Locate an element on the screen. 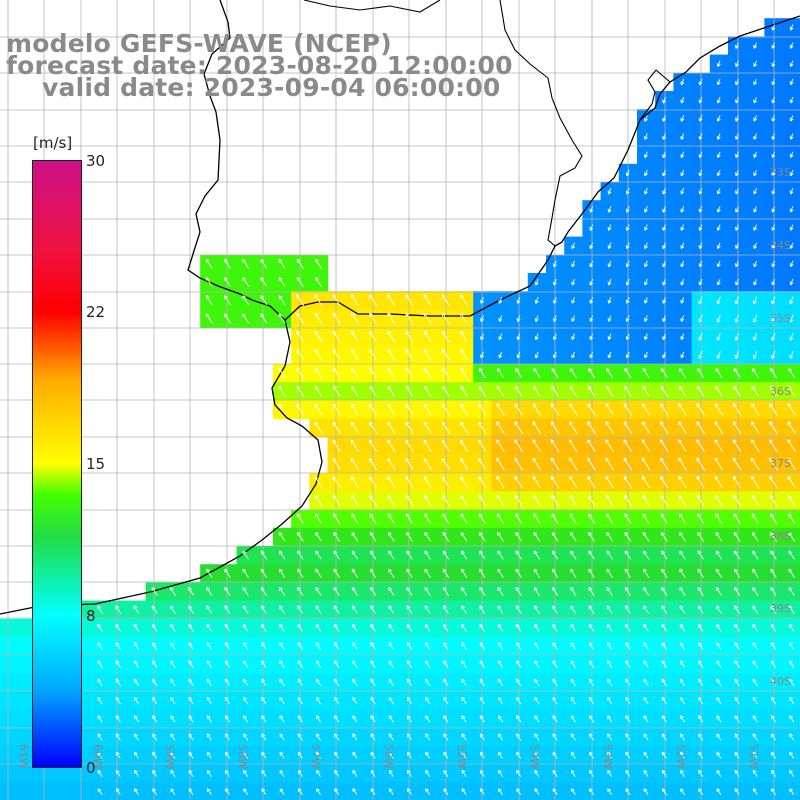 The height and width of the screenshot is (800, 800). longitude-label: 55W is located at coordinates (461, 756).